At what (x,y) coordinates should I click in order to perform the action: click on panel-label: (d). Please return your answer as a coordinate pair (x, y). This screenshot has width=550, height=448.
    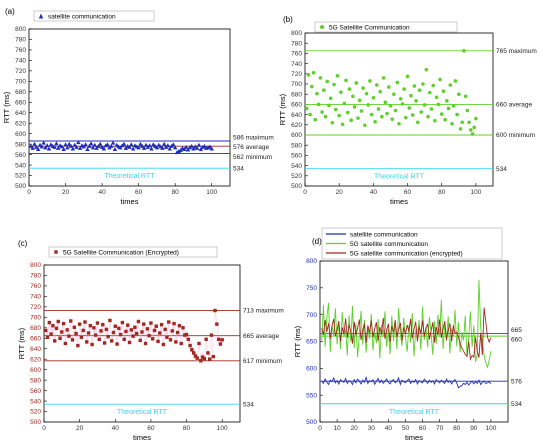
    Looking at the image, I should click on (317, 241).